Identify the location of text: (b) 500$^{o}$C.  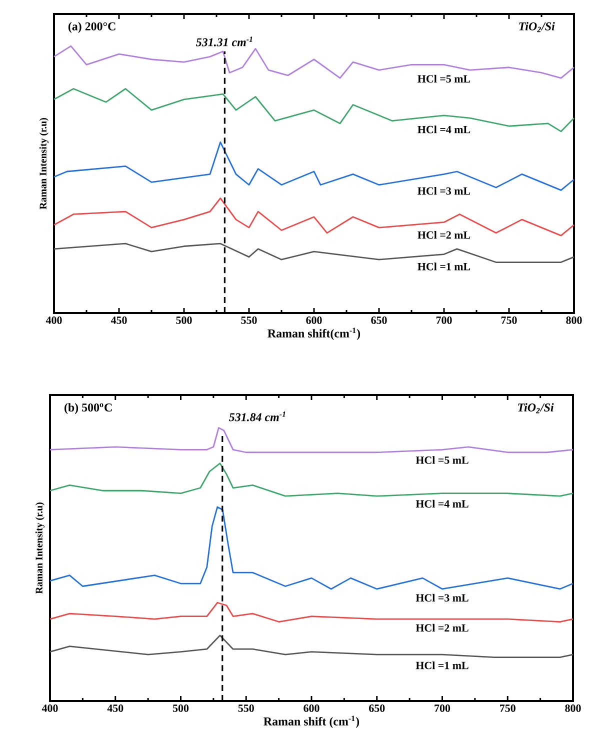
(88, 408).